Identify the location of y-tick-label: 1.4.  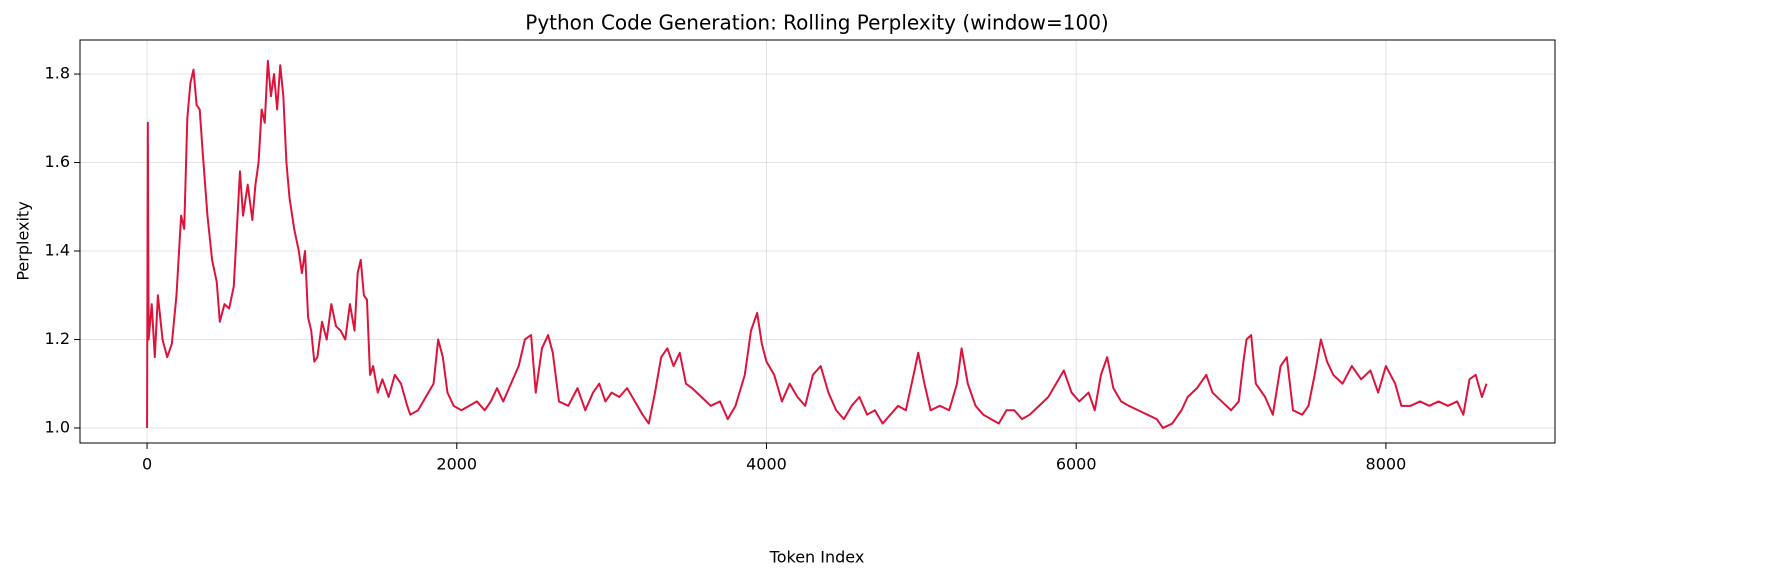
(57, 250).